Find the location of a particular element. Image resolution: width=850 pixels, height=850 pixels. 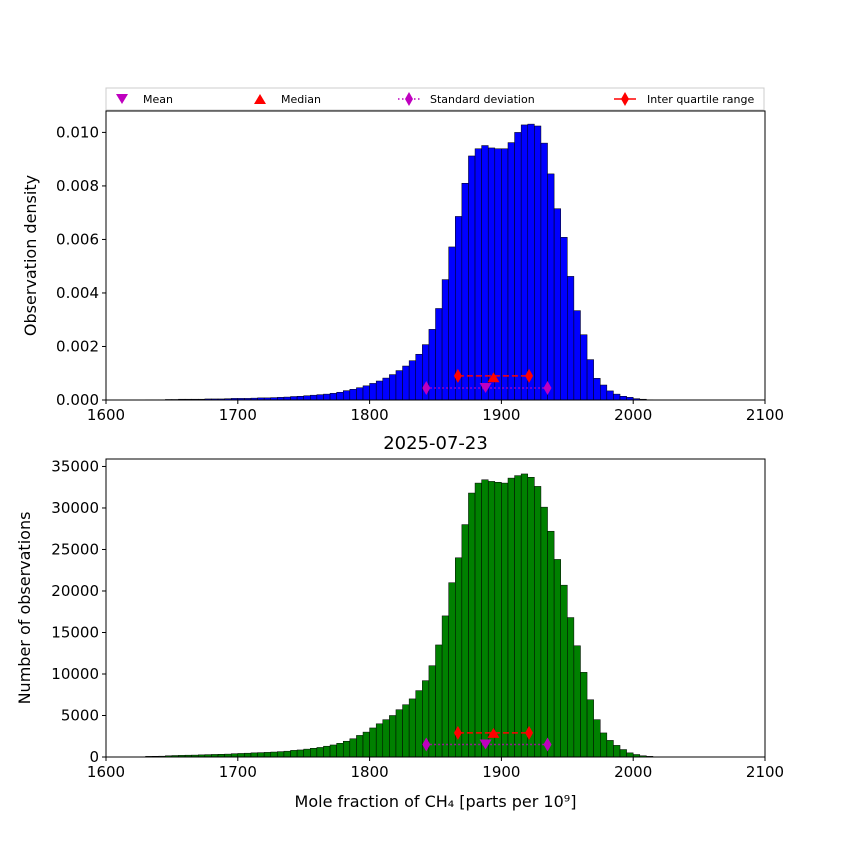

count-y-axis: 0 5000 10000 15000 20000 25000 30000 35000 is located at coordinates (78, 611).